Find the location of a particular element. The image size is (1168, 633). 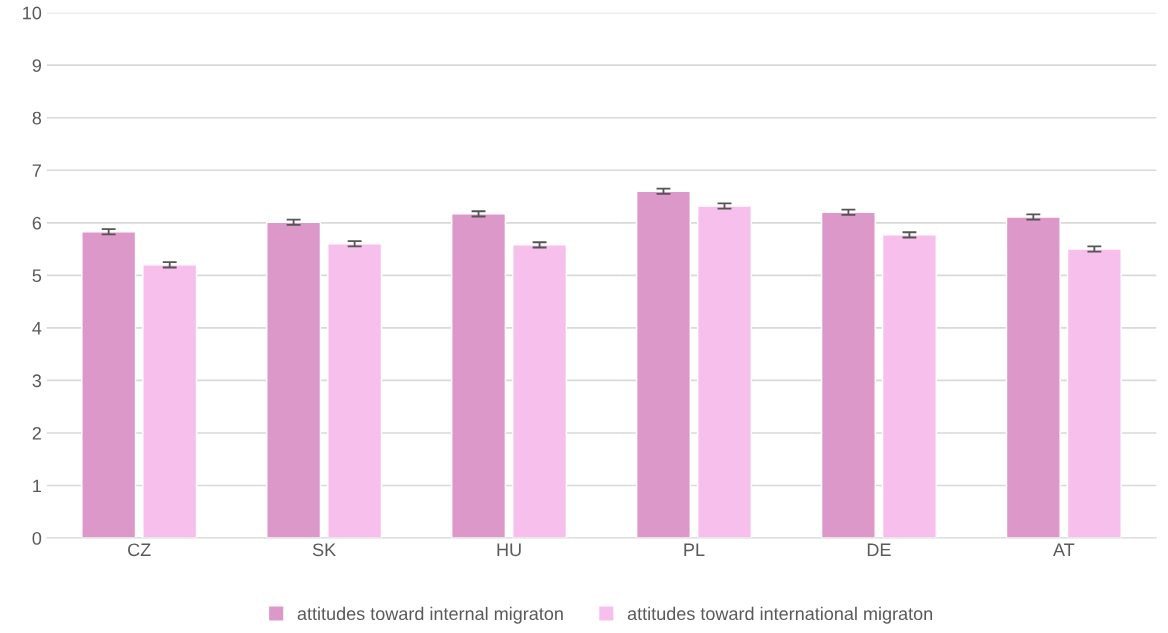

y-tick-label: 2 is located at coordinates (36, 433).